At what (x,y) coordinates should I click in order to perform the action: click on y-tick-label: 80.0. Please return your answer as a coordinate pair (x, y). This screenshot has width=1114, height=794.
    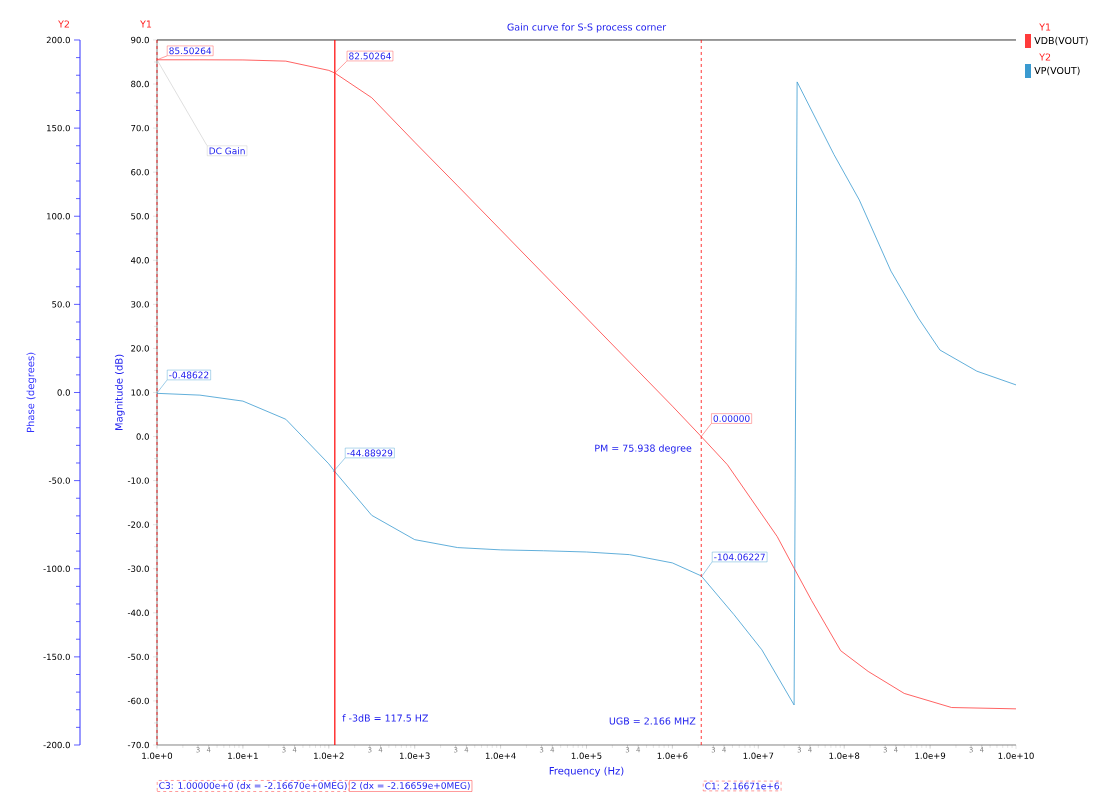
    Looking at the image, I should click on (140, 84).